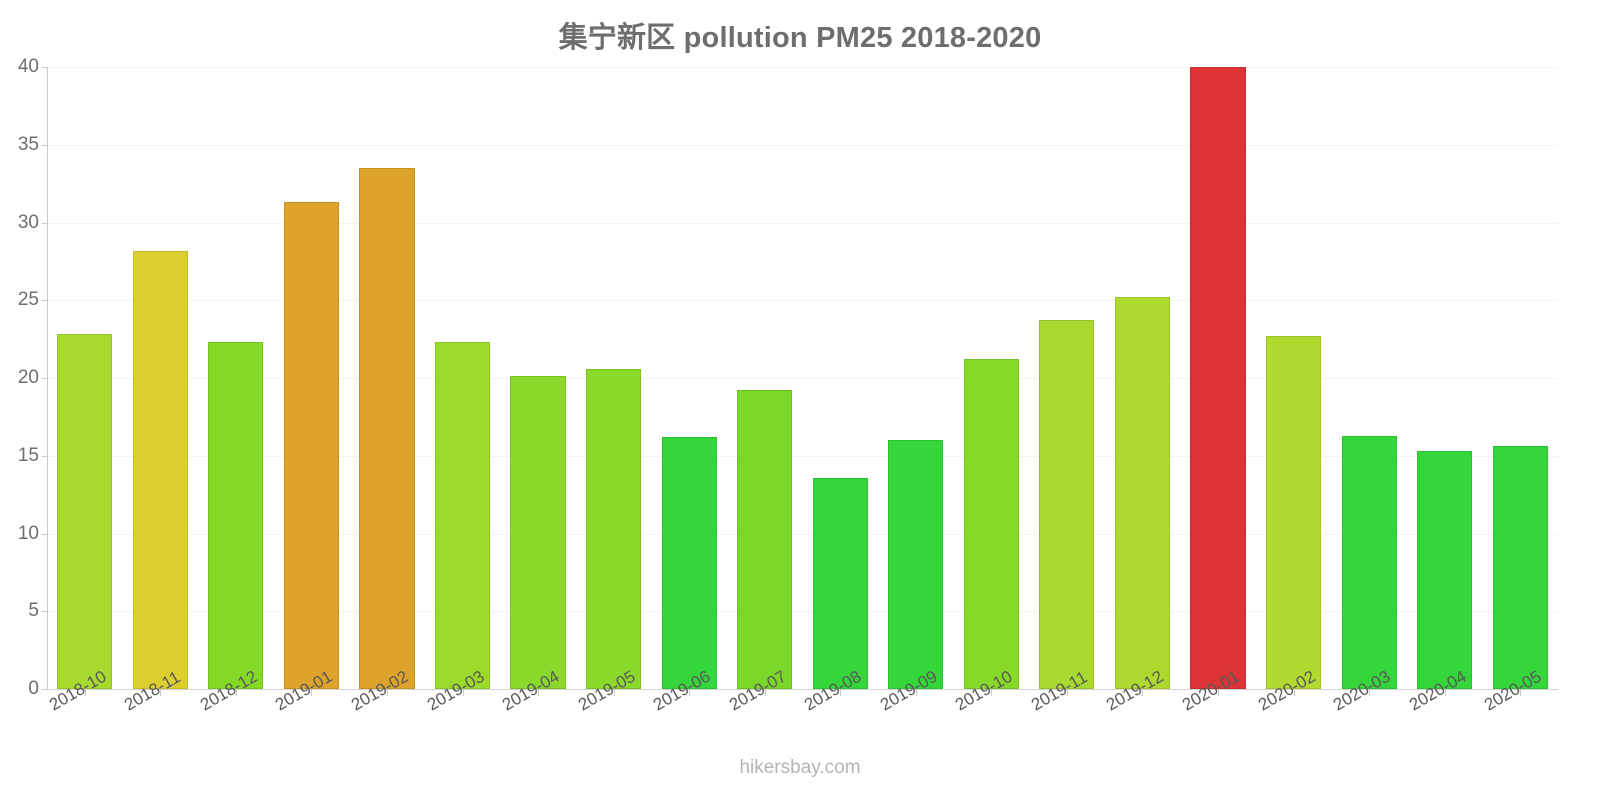  What do you see at coordinates (28, 66) in the screenshot?
I see `y-axis-tick-label: 40` at bounding box center [28, 66].